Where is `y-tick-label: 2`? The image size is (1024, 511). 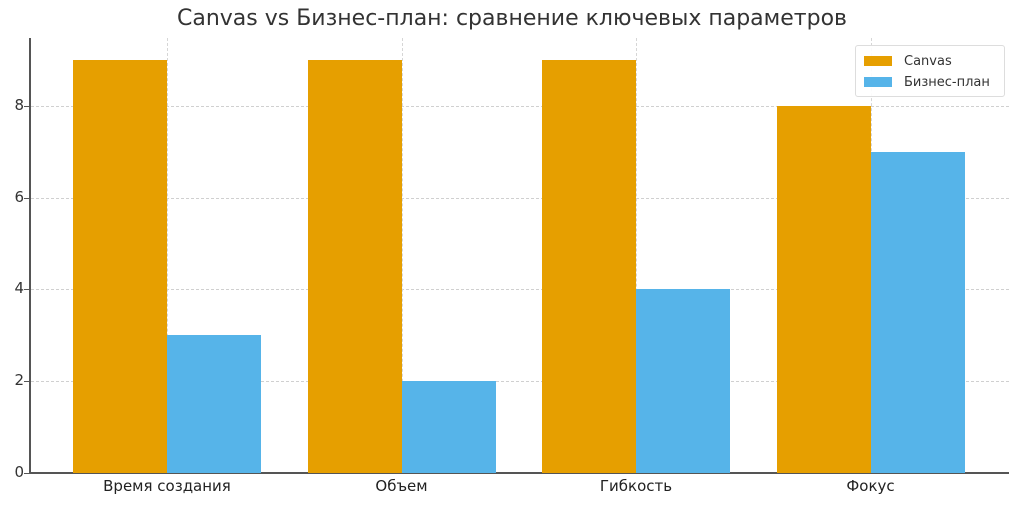 y-tick-label: 2 is located at coordinates (19, 380).